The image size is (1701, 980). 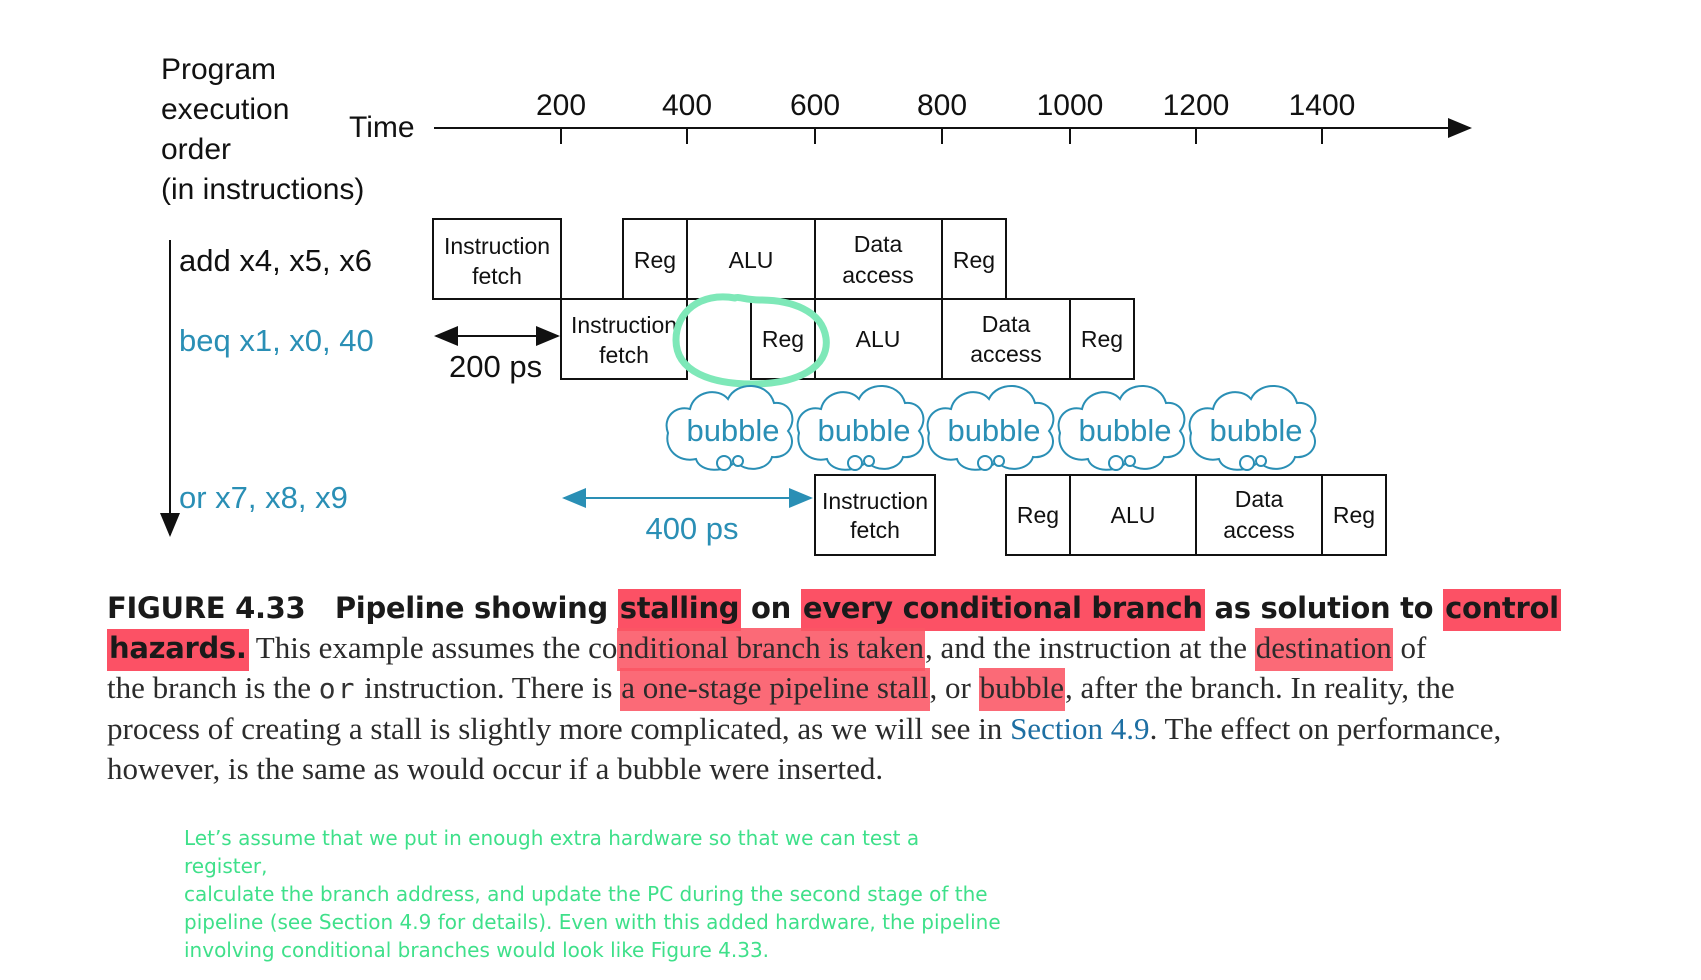 I want to click on highlight-bubble: bubble, so click(x=1021, y=689).